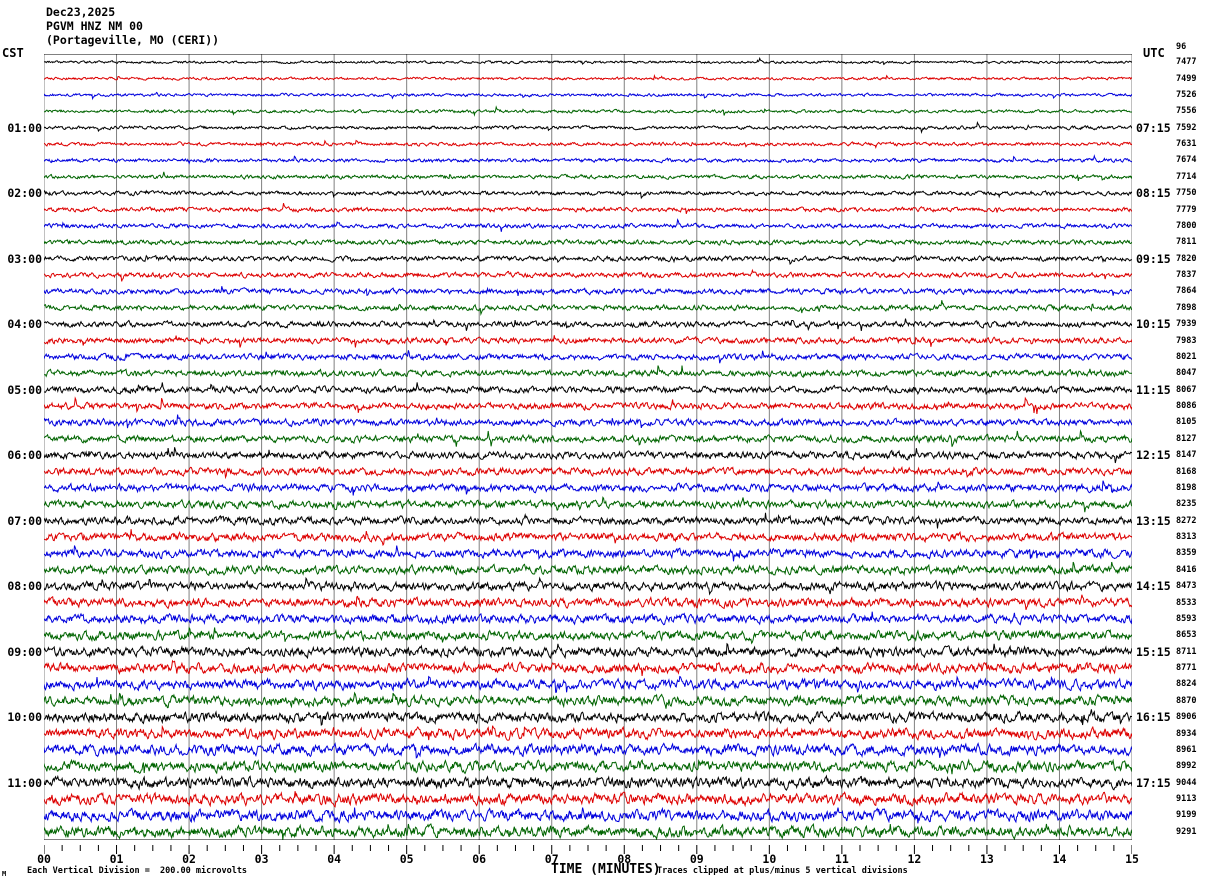  What do you see at coordinates (1153, 324) in the screenshot?
I see `utc-time-label: 10:15` at bounding box center [1153, 324].